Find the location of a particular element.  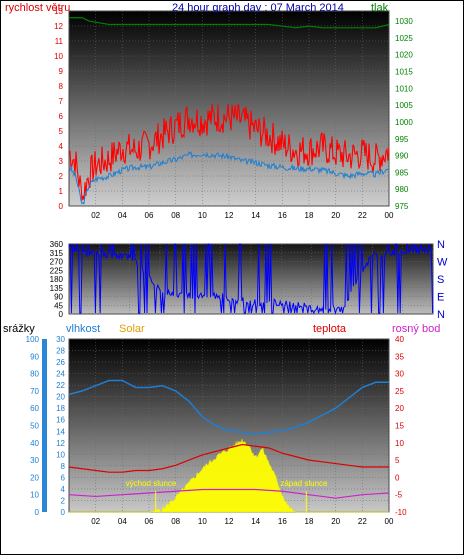

compass-label: E is located at coordinates (440, 298).